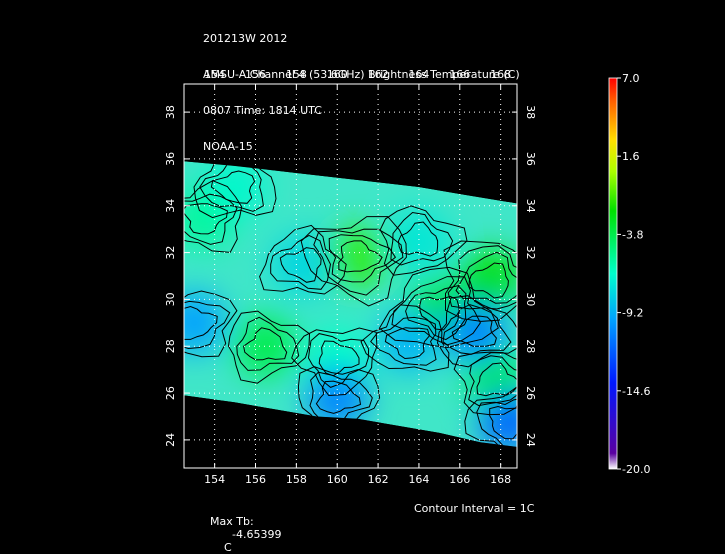 The width and height of the screenshot is (725, 554). What do you see at coordinates (636, 391) in the screenshot?
I see `colorbar-label: -14.6` at bounding box center [636, 391].